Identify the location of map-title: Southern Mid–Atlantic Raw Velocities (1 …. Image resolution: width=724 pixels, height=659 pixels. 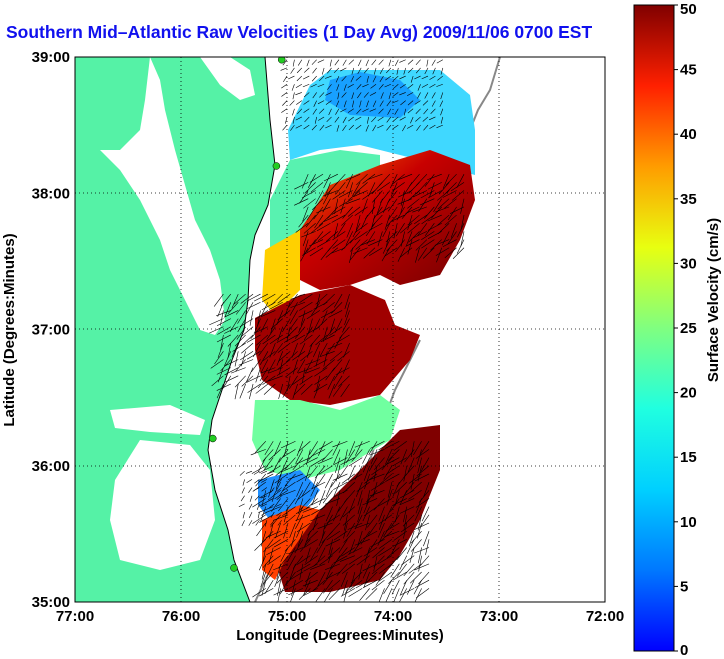
(299, 32).